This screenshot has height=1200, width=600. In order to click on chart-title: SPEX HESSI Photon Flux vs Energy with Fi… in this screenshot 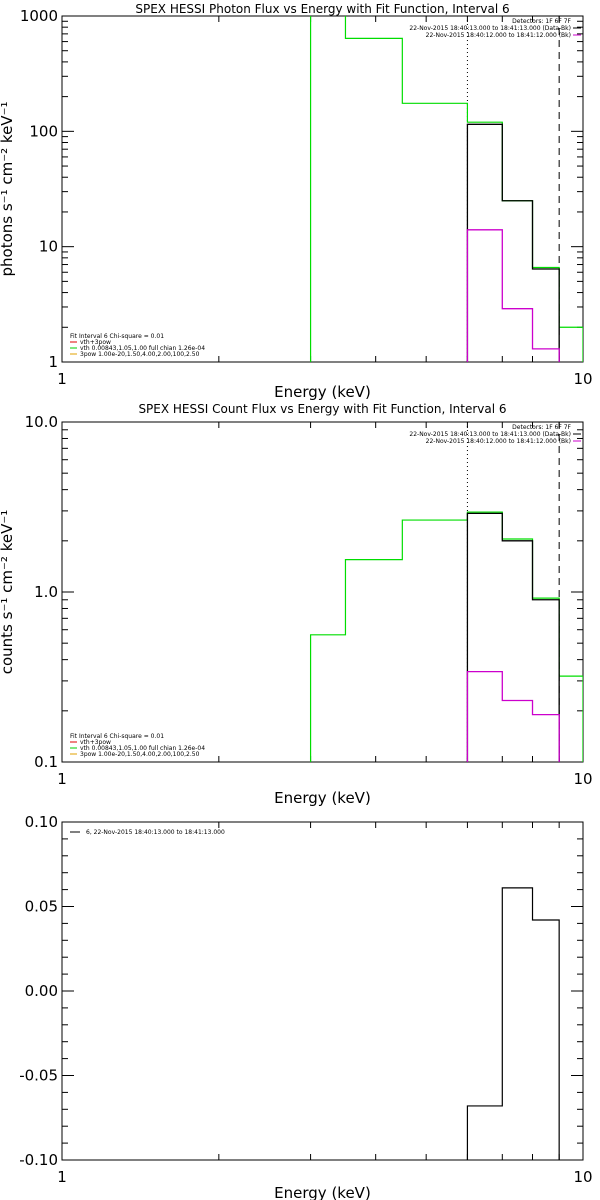, I will do `click(322, 9)`.